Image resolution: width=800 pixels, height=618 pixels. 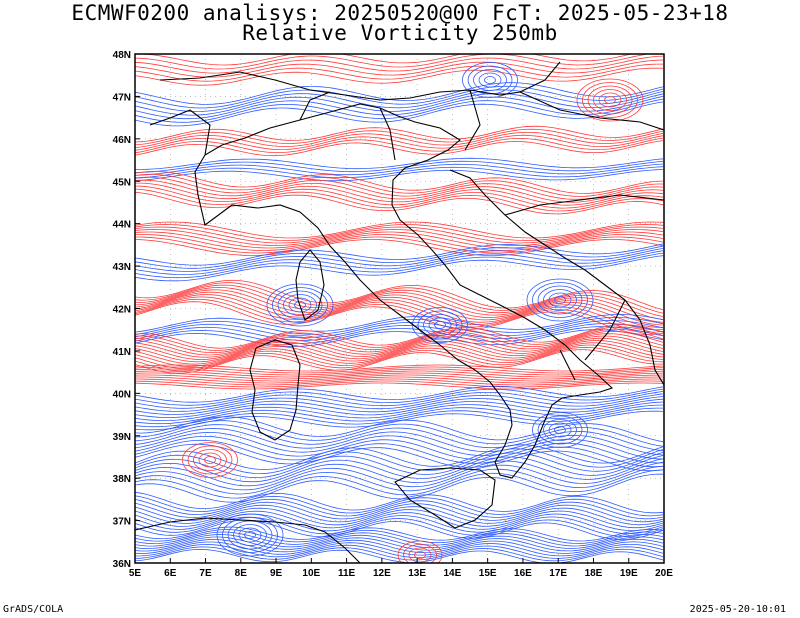 I want to click on lat-tick-label: 43N, so click(x=122, y=267).